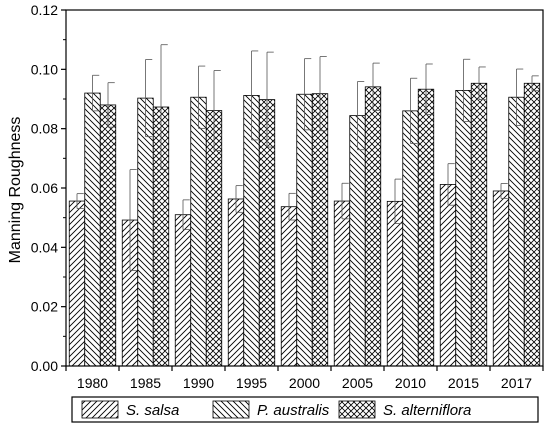 The height and width of the screenshot is (425, 550). What do you see at coordinates (251, 383) in the screenshot?
I see `x-tick-label: 1995` at bounding box center [251, 383].